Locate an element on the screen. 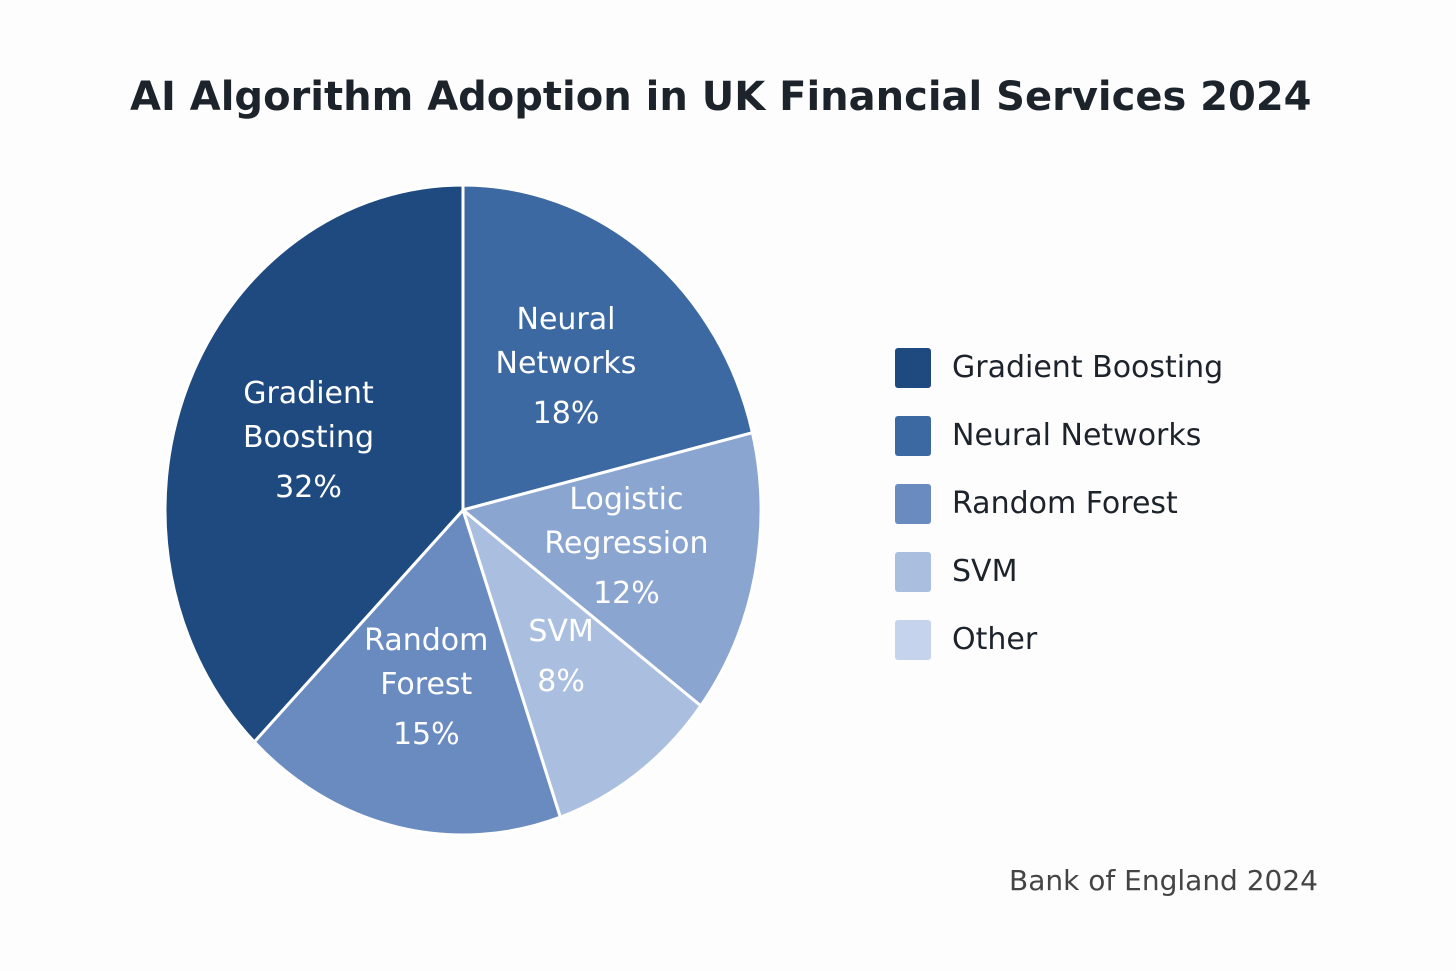  slice-value: 18% is located at coordinates (566, 413).